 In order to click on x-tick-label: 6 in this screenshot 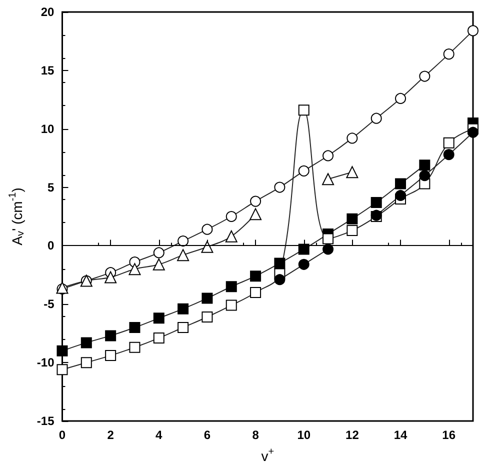, I will do `click(207, 435)`.